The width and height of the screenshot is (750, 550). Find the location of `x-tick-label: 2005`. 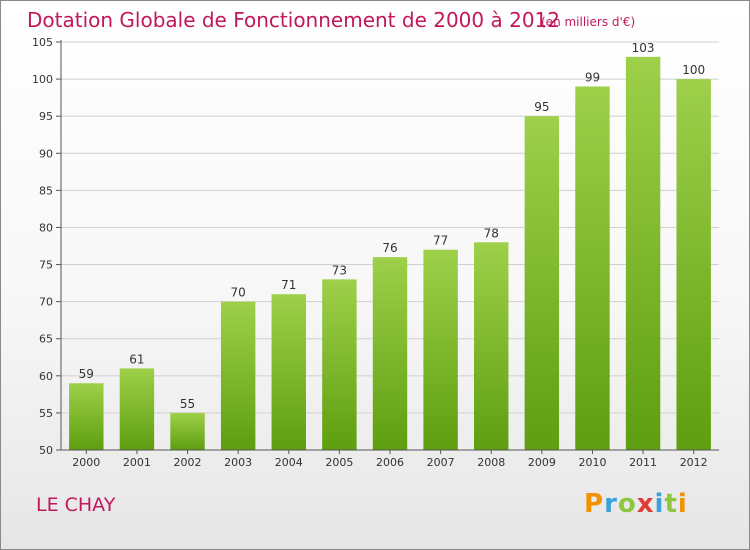

x-tick-label: 2005 is located at coordinates (339, 462).